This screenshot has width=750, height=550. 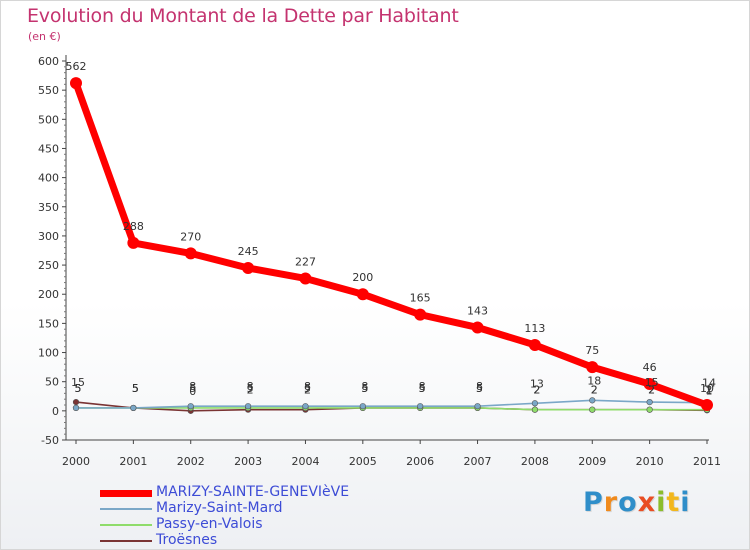 What do you see at coordinates (362, 277) in the screenshot?
I see `data-label-0: 200` at bounding box center [362, 277].